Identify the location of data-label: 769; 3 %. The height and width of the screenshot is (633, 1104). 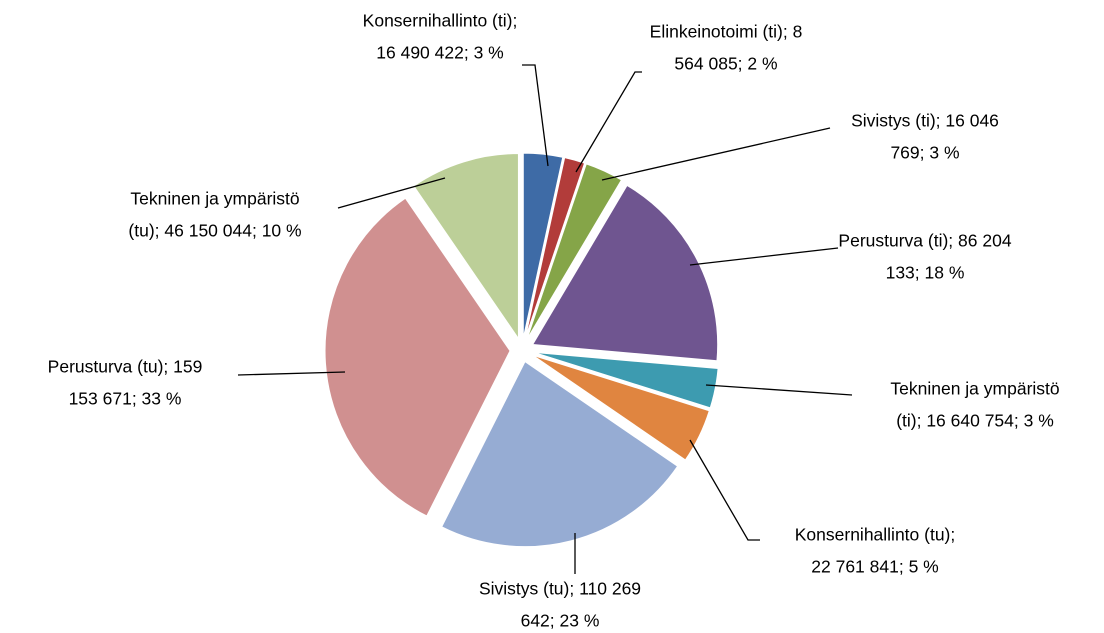
(924, 153).